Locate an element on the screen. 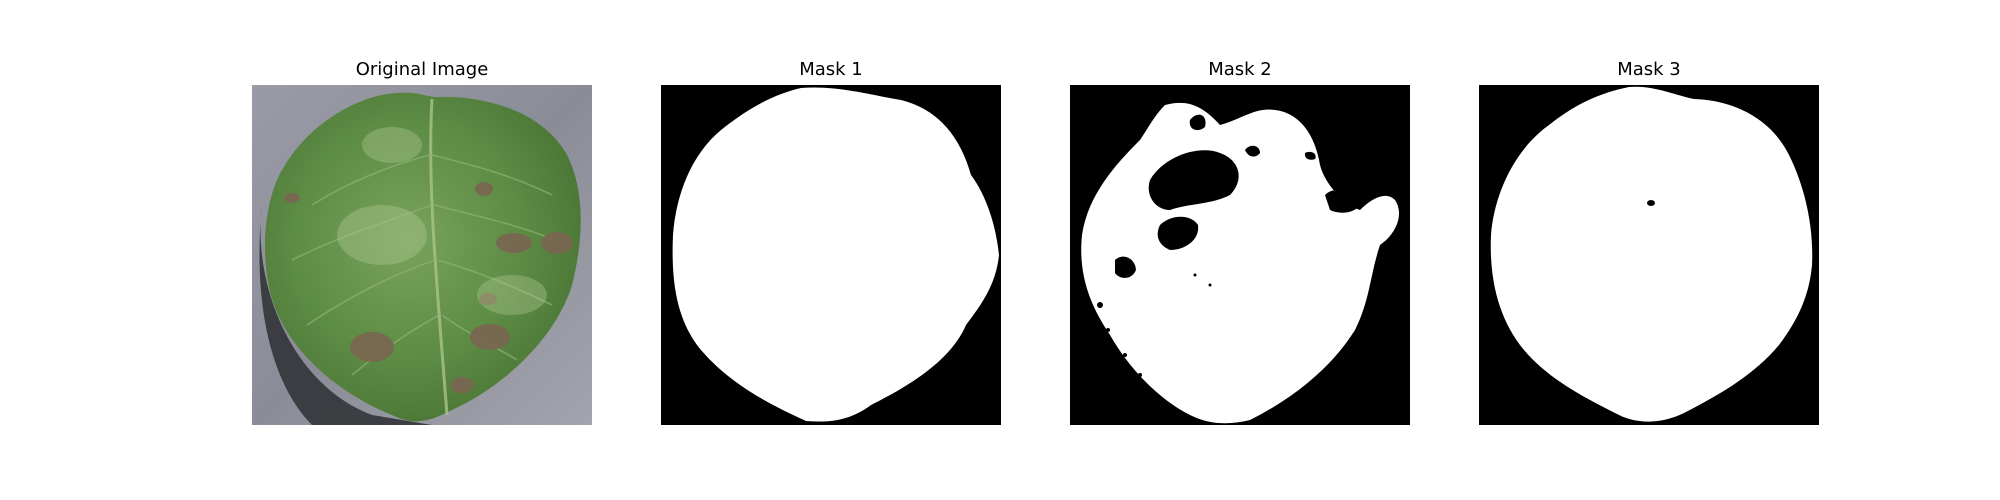 The image size is (2000, 500). mask-3-image is located at coordinates (1649, 255).